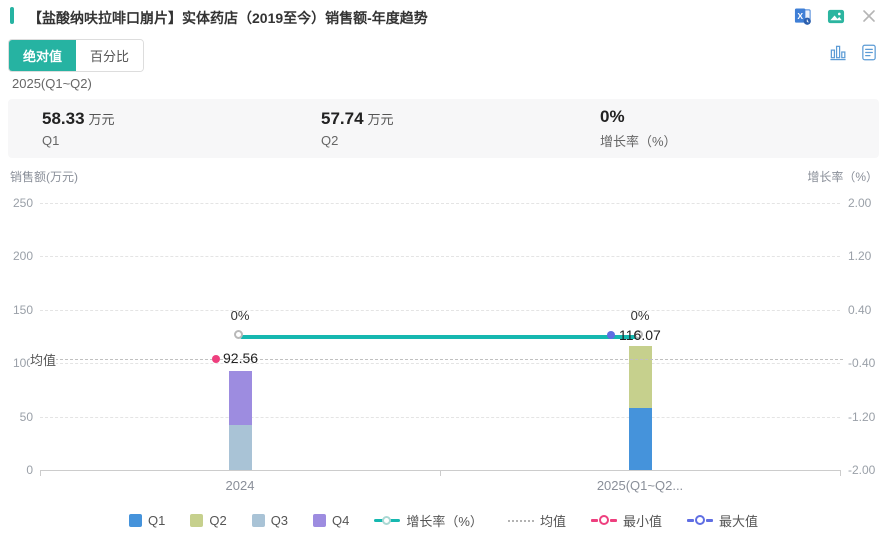 The image size is (887, 541). What do you see at coordinates (181, 128) in the screenshot?
I see `stat-q1: 58.33 万元 Q1` at bounding box center [181, 128].